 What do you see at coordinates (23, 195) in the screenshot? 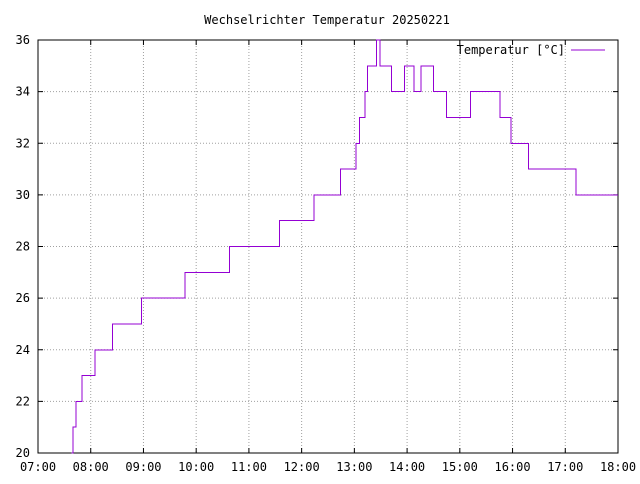
I see `y-tick-label: 30` at bounding box center [23, 195].